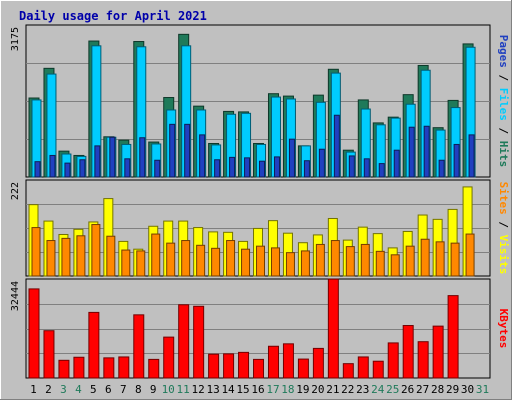 This screenshot has width=512, height=400. Describe the element at coordinates (15, 296) in the screenshot. I see `y-max-label: 32444` at that location.